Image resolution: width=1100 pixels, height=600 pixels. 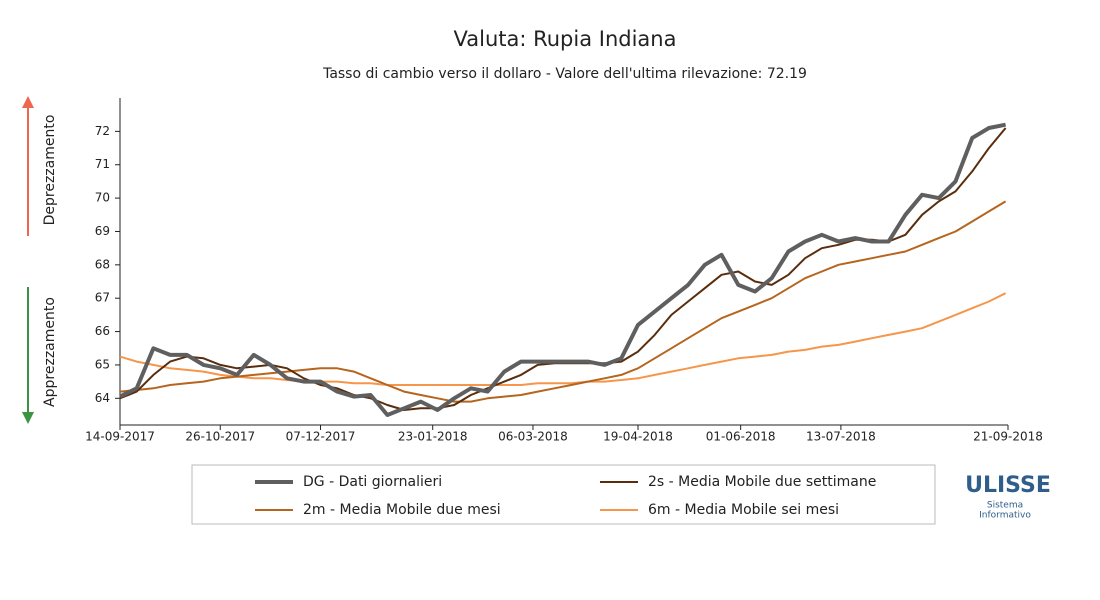 What do you see at coordinates (1008, 437) in the screenshot?
I see `x-tick-label: 21-09-2018` at bounding box center [1008, 437].